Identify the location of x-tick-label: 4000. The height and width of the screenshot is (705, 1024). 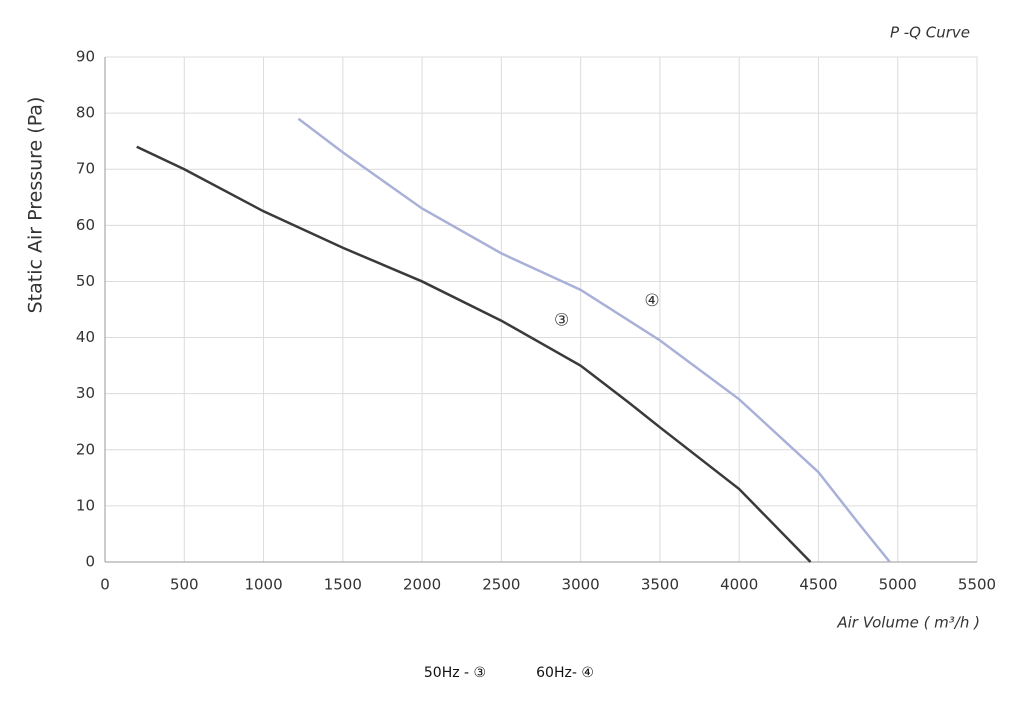
(739, 585).